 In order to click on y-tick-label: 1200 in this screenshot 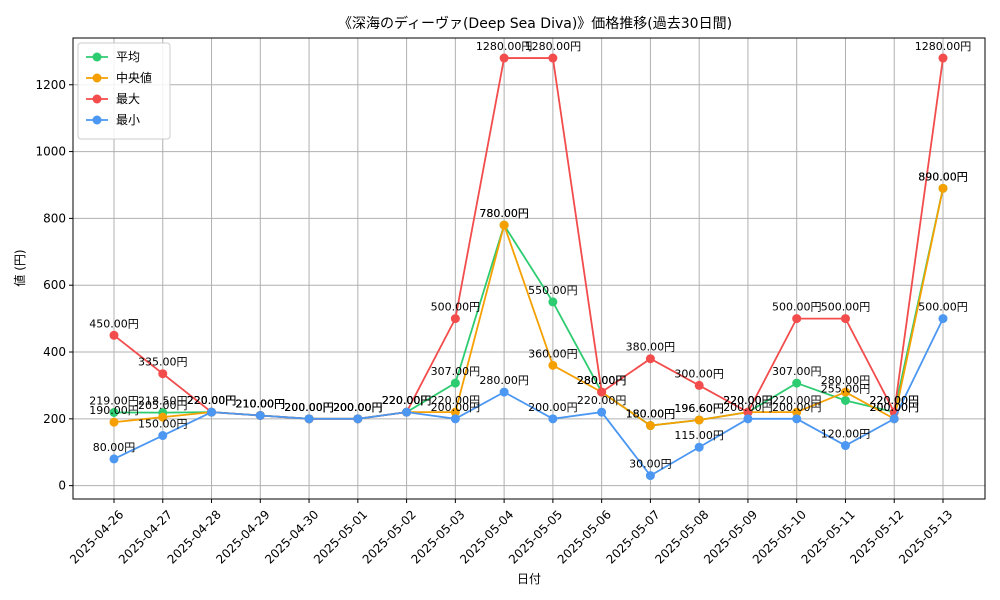, I will do `click(50, 85)`.